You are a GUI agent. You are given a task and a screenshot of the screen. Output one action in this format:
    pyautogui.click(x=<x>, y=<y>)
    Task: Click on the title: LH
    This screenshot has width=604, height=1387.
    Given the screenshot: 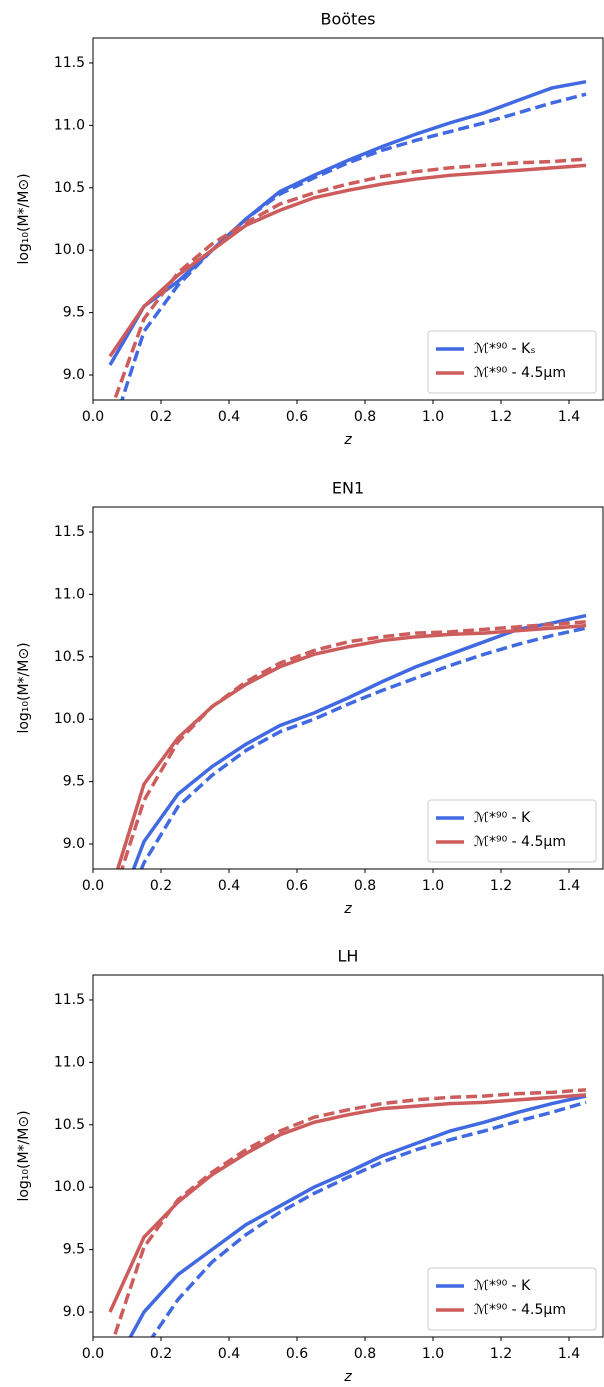 What is the action you would take?
    pyautogui.click(x=348, y=956)
    